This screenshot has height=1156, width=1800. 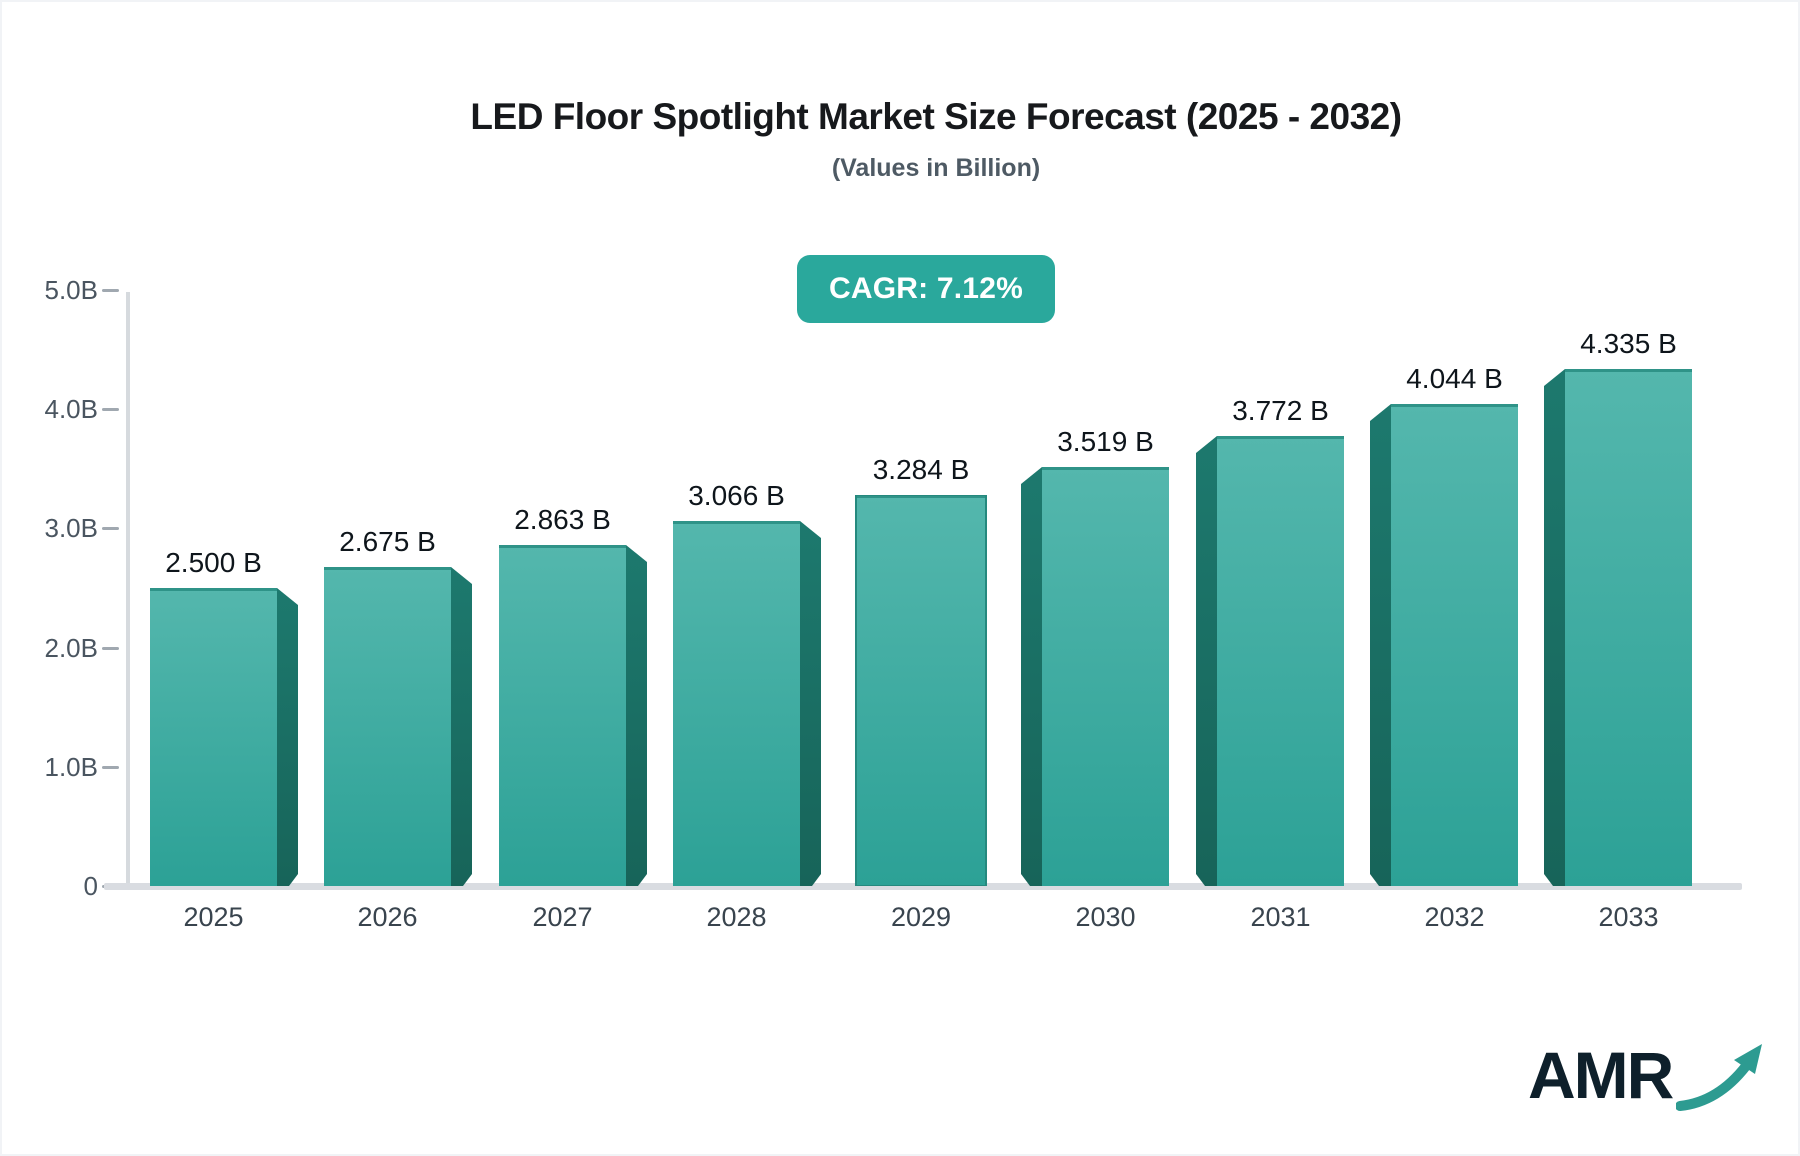 I want to click on bar-2029, so click(x=921, y=690).